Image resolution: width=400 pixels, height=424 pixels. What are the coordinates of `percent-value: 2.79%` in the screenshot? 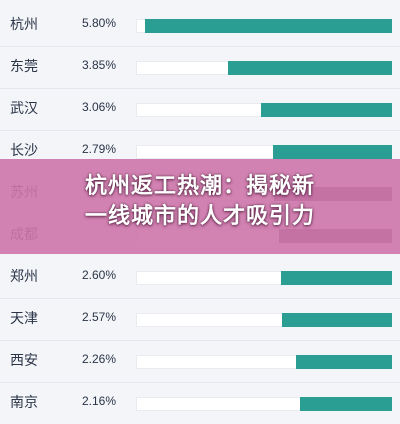 It's located at (99, 149).